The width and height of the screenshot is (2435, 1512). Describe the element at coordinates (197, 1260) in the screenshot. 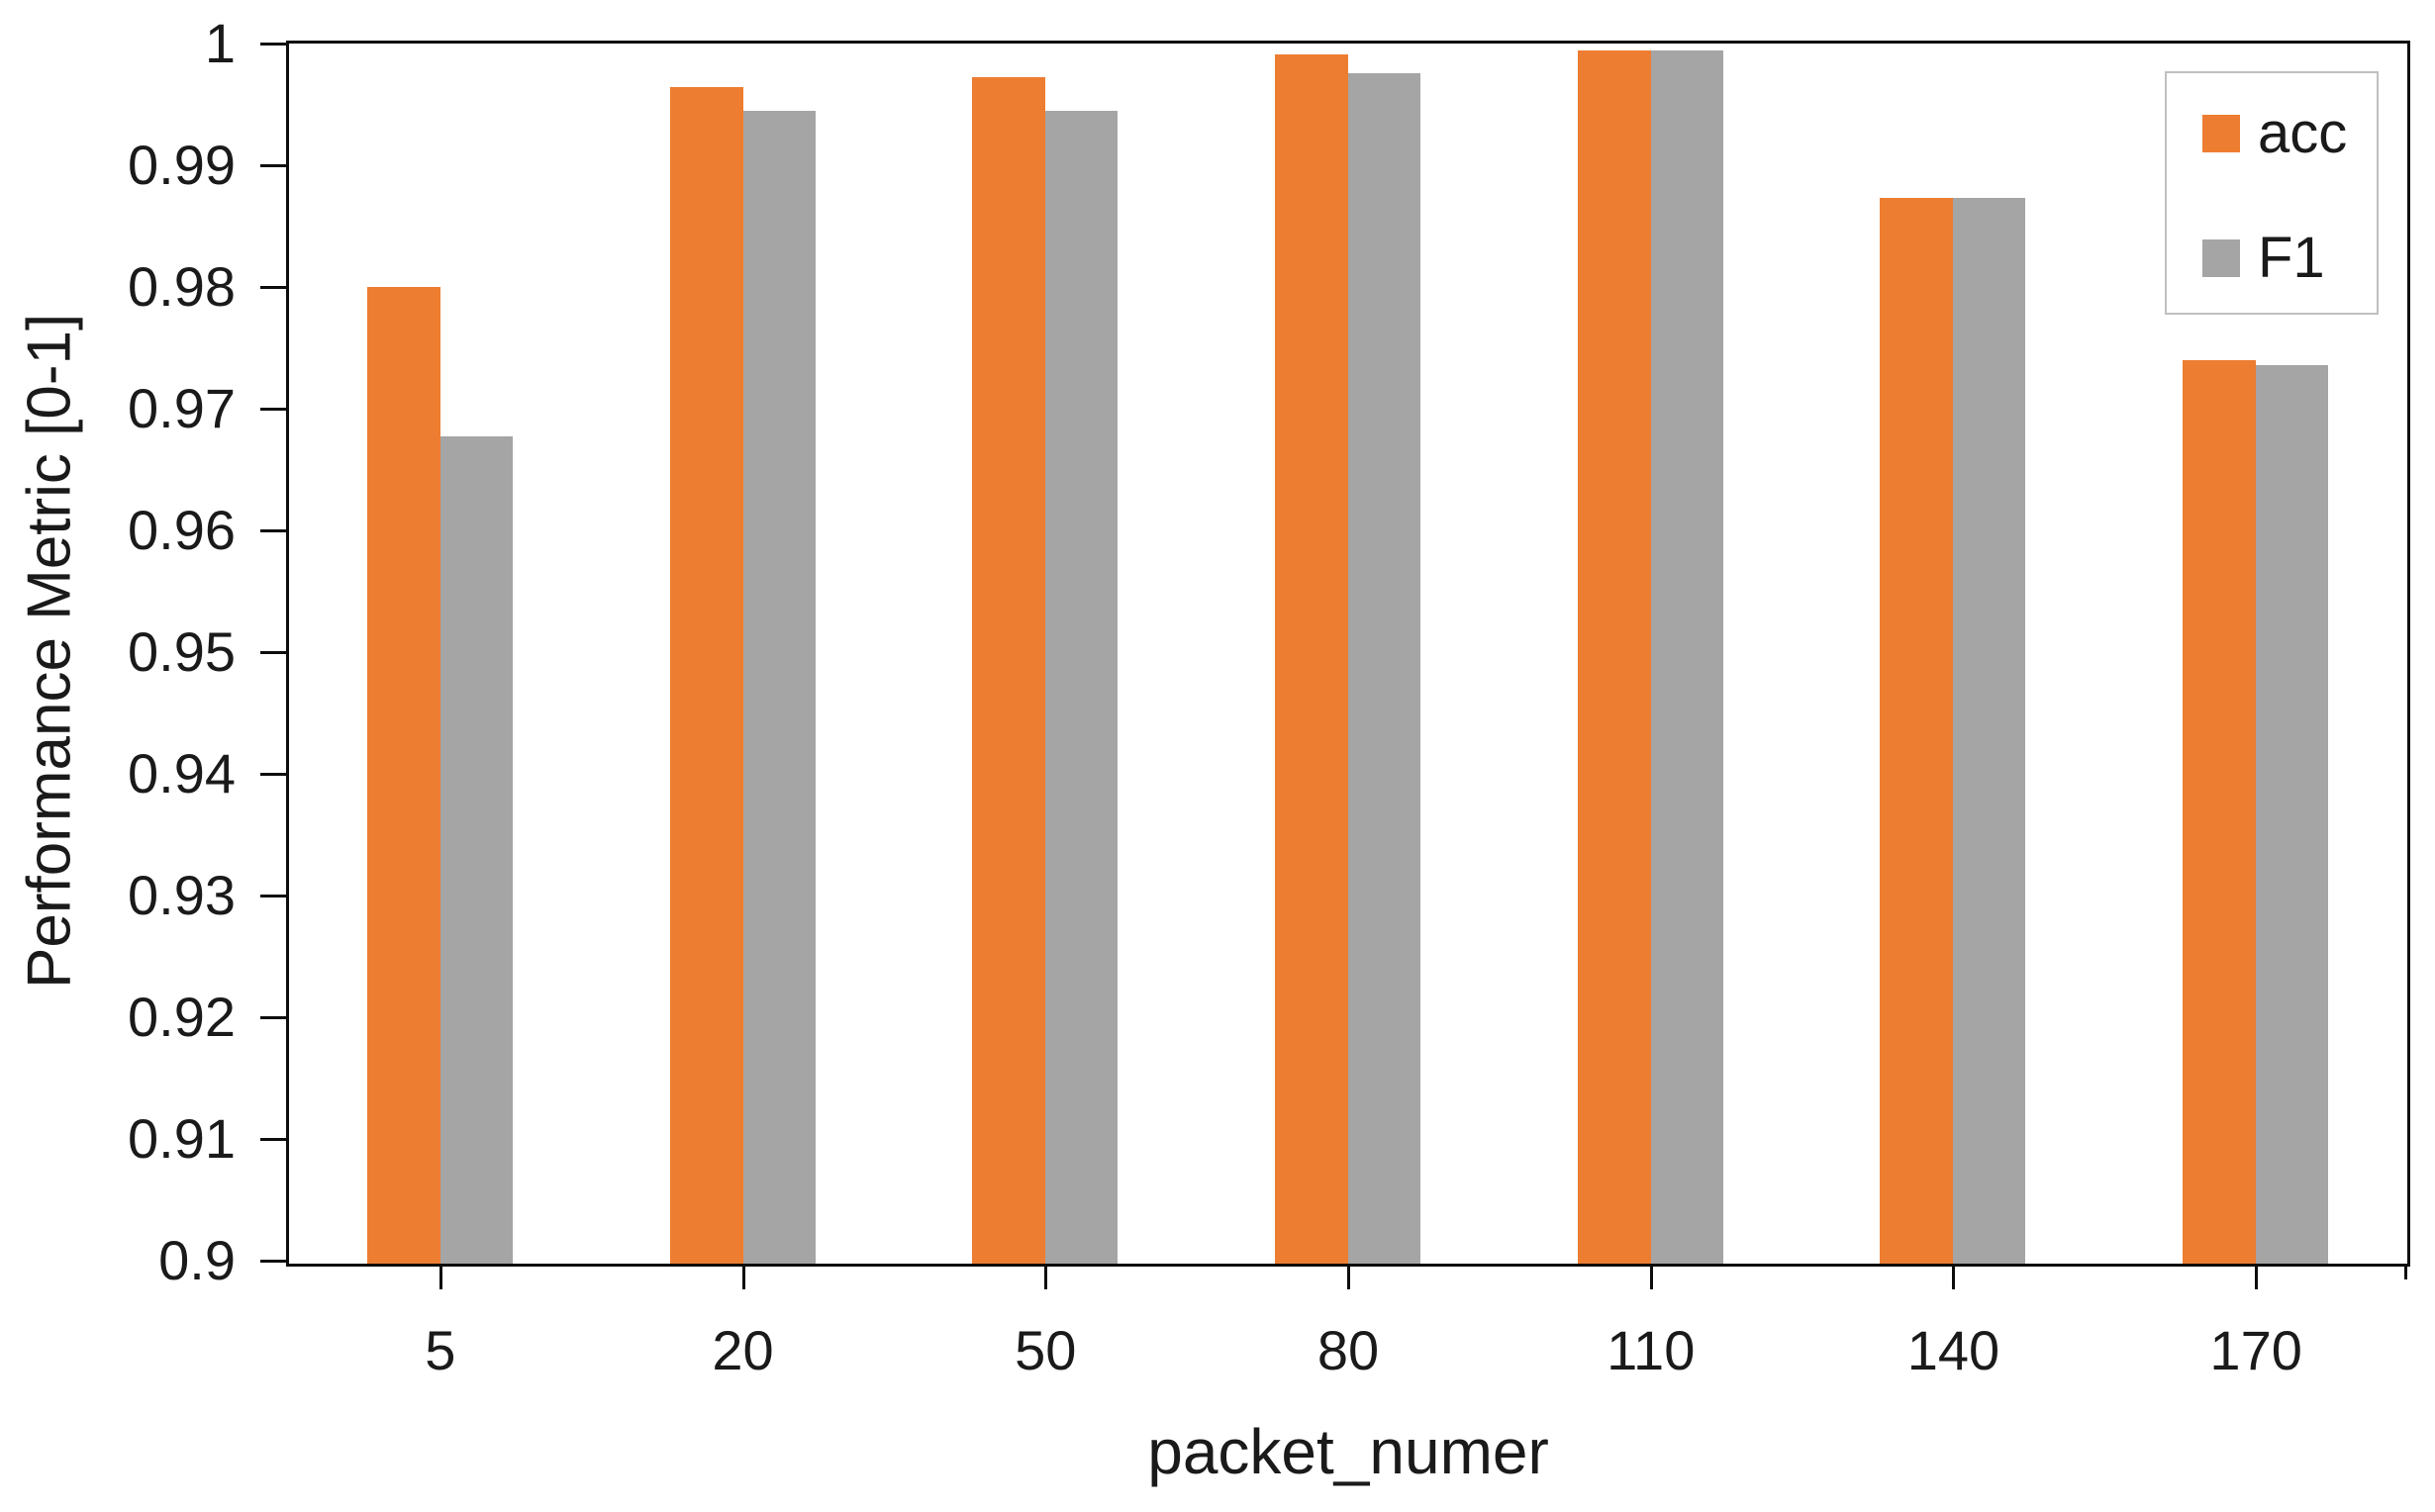

I see `y-tick-label: 0.9` at that location.